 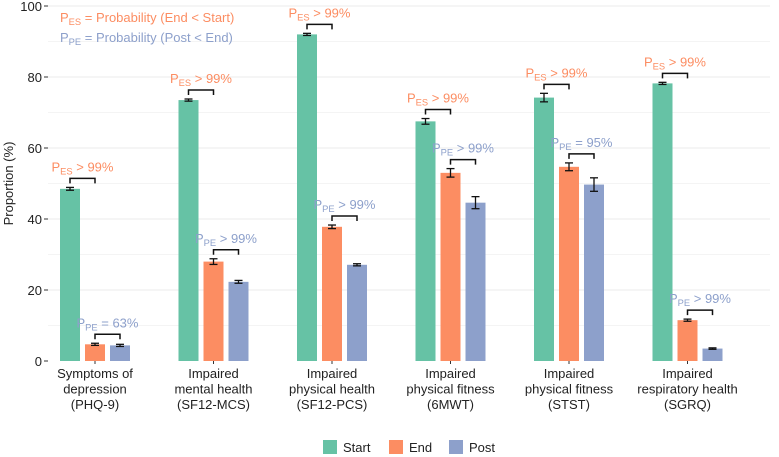 What do you see at coordinates (213, 404) in the screenshot?
I see `x-tick-label: (SF12-MCS)` at bounding box center [213, 404].